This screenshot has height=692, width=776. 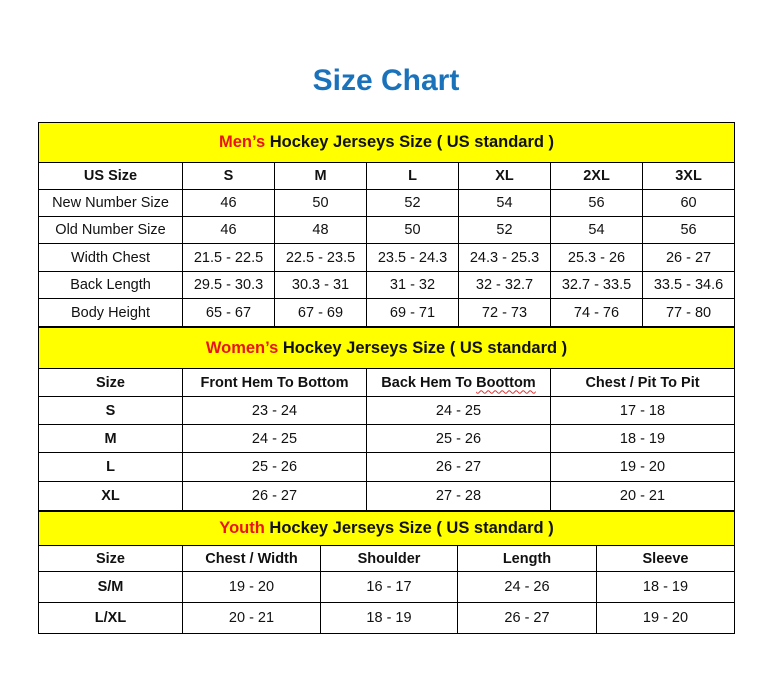 I want to click on column-header: XL, so click(x=504, y=176).